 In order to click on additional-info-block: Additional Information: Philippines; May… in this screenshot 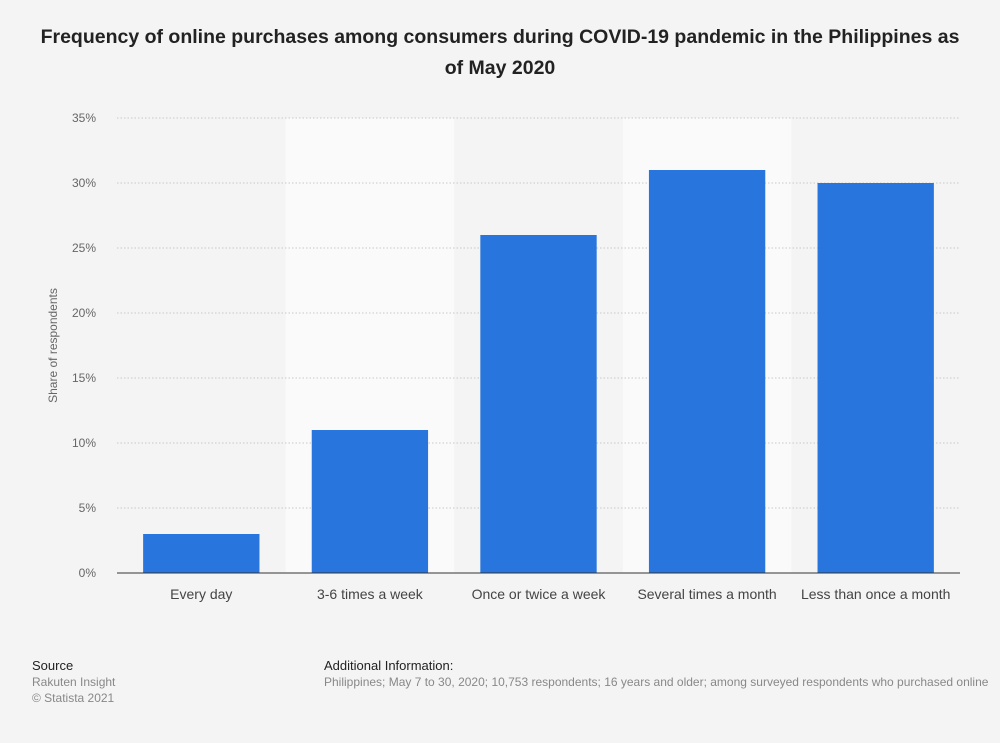, I will do `click(662, 674)`.